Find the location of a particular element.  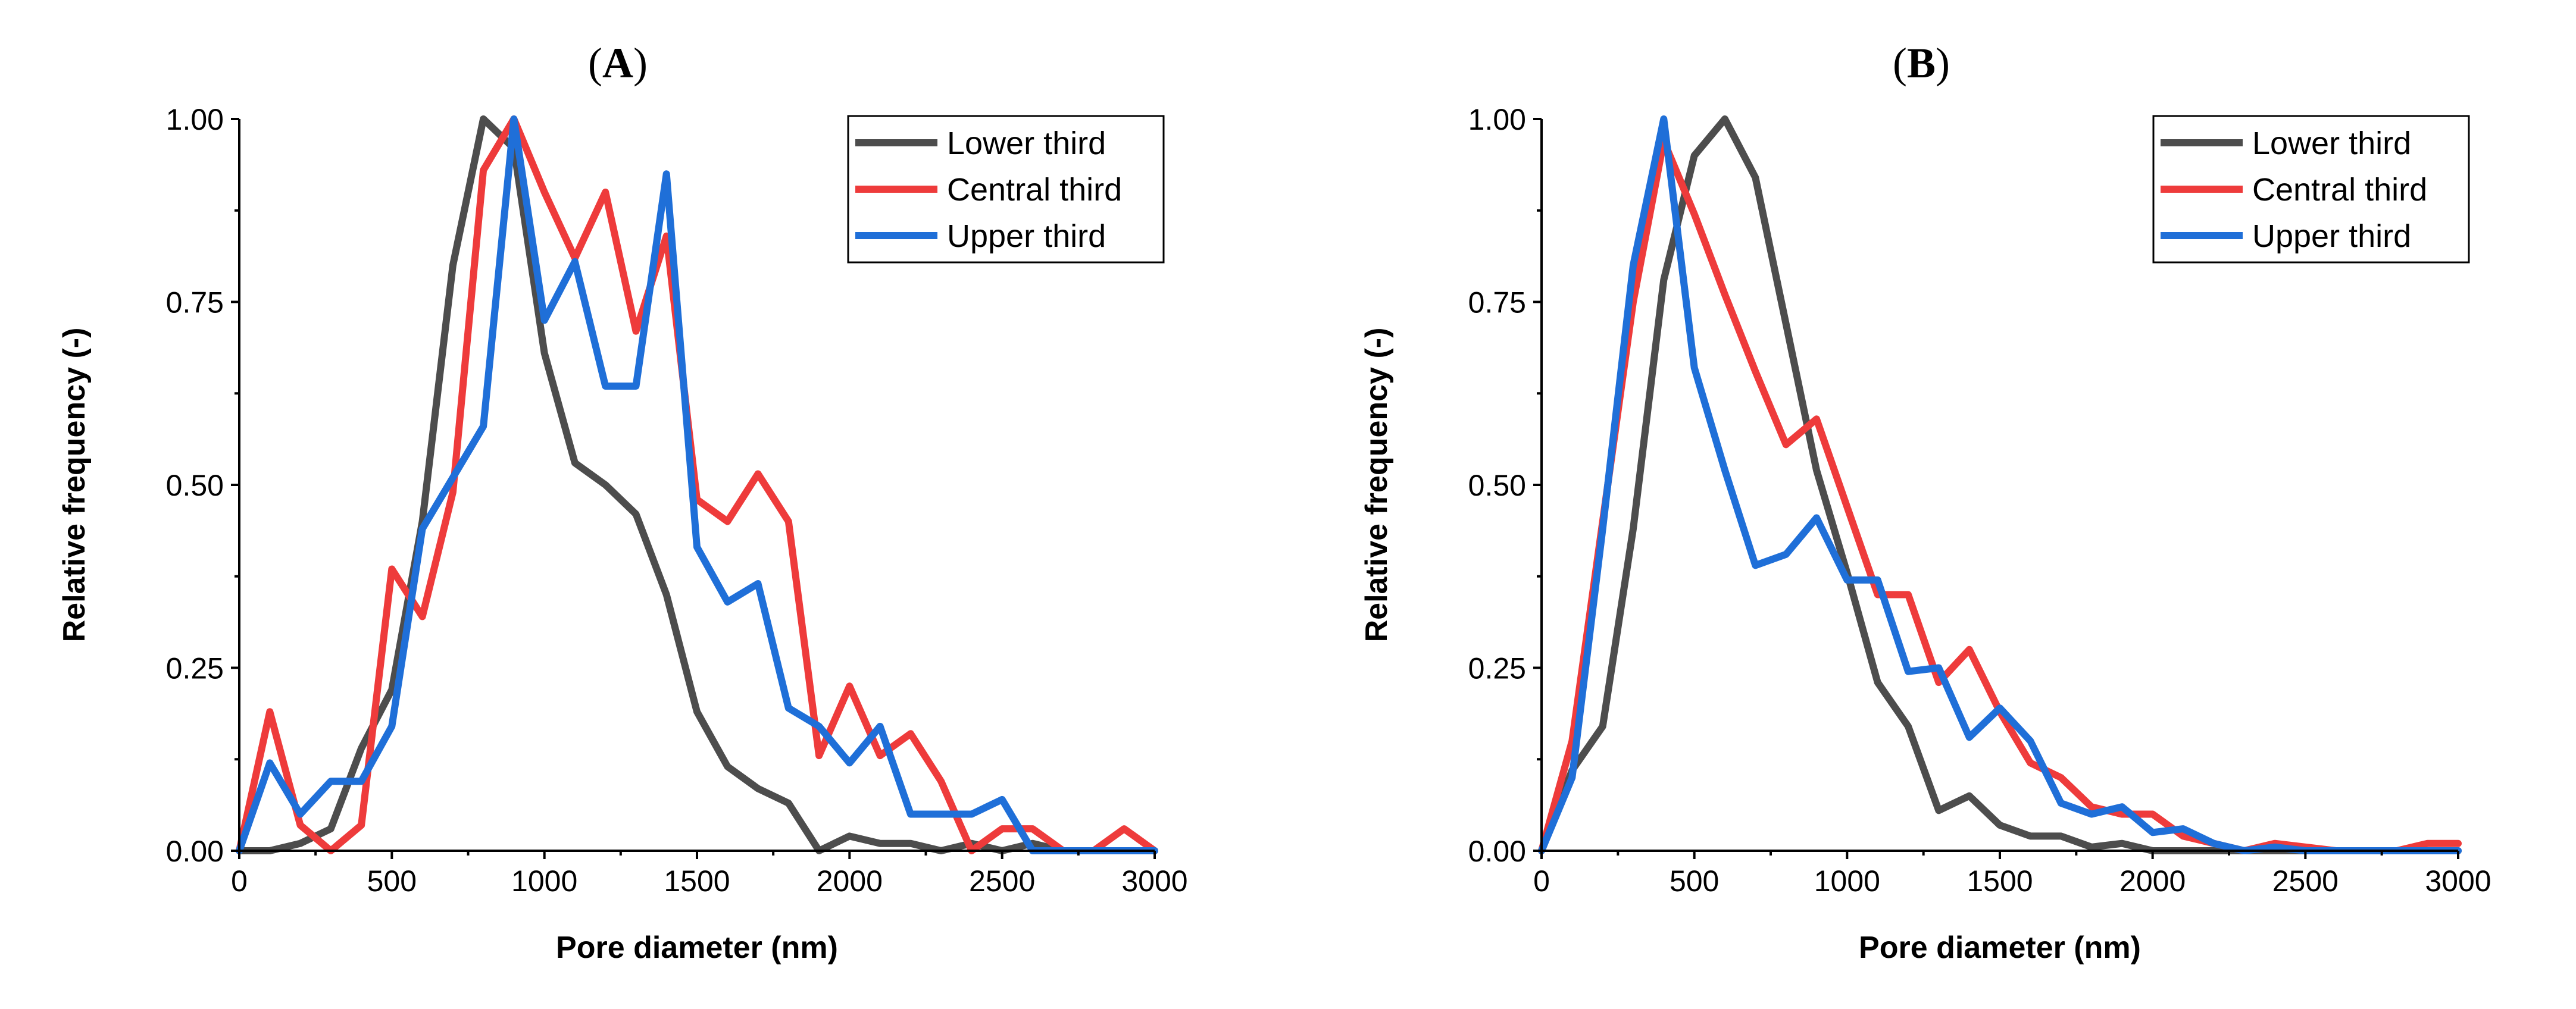

panel-b-y-tick-label: 1.00 is located at coordinates (1497, 119).